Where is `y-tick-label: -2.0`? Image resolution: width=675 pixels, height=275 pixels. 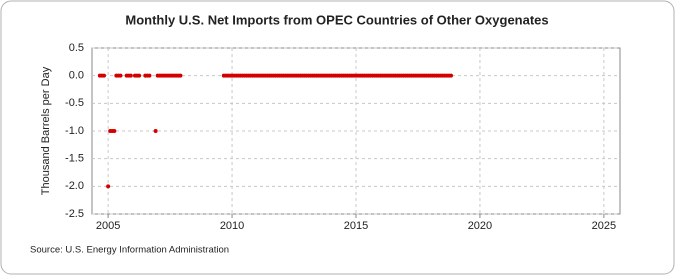 y-tick-label: -2.0 is located at coordinates (74, 186).